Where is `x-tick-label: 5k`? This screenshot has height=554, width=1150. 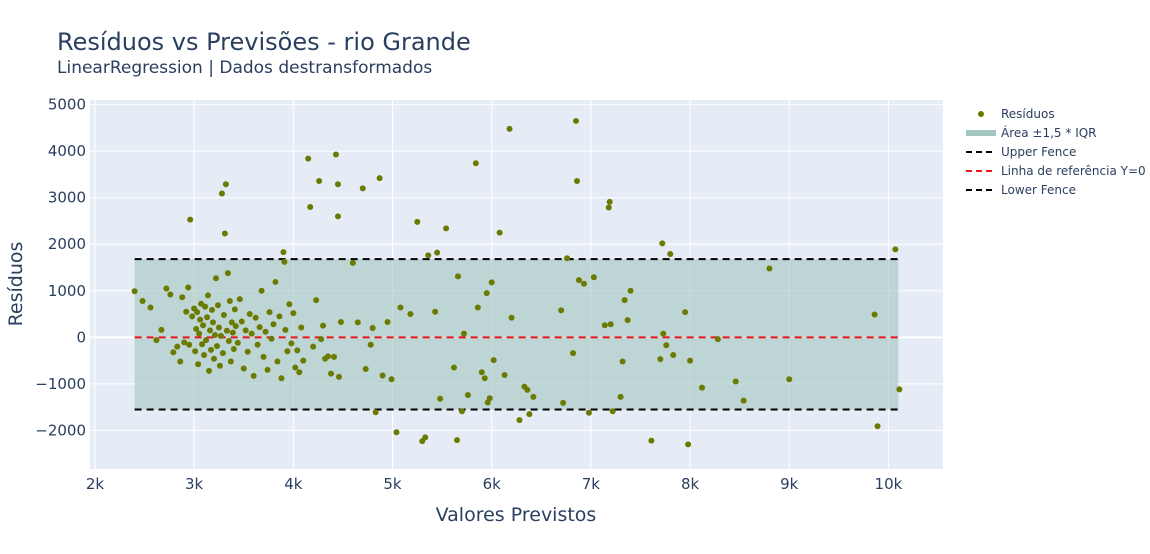
x-tick-label: 5k is located at coordinates (392, 484).